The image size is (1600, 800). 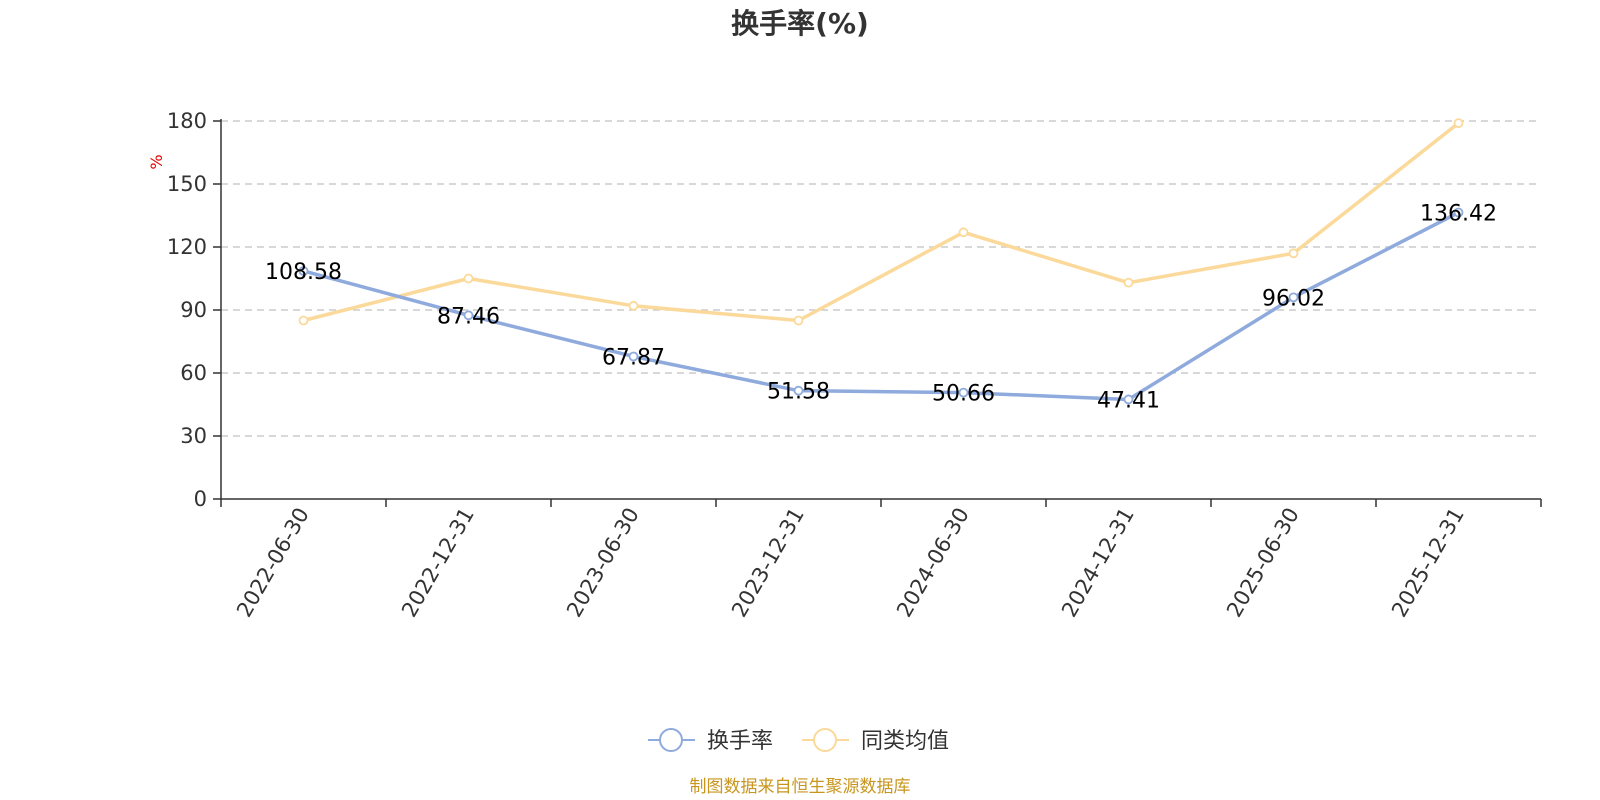 I want to click on x-tick-label-2022-12-31: 2022-12-31, so click(x=438, y=563).